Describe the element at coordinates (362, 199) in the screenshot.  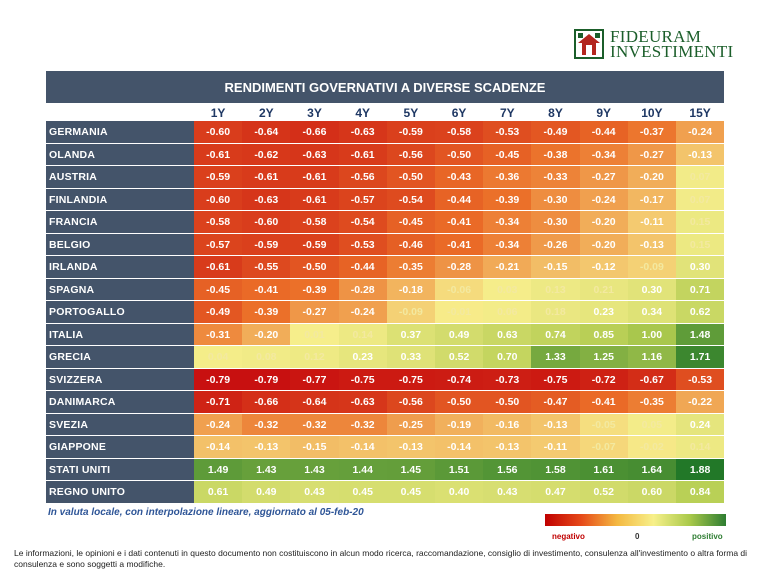
I see `heatmap-cell: -0.57` at that location.